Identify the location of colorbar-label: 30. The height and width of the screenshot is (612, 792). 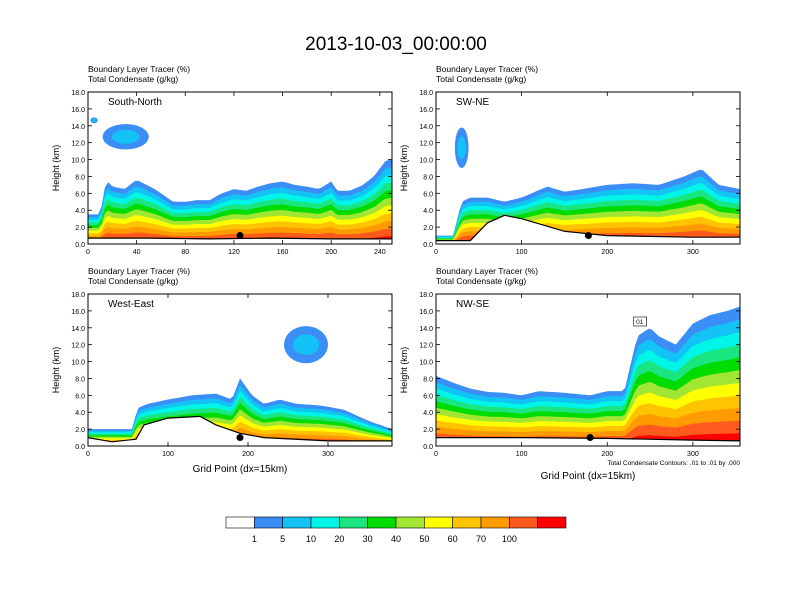
(368, 539).